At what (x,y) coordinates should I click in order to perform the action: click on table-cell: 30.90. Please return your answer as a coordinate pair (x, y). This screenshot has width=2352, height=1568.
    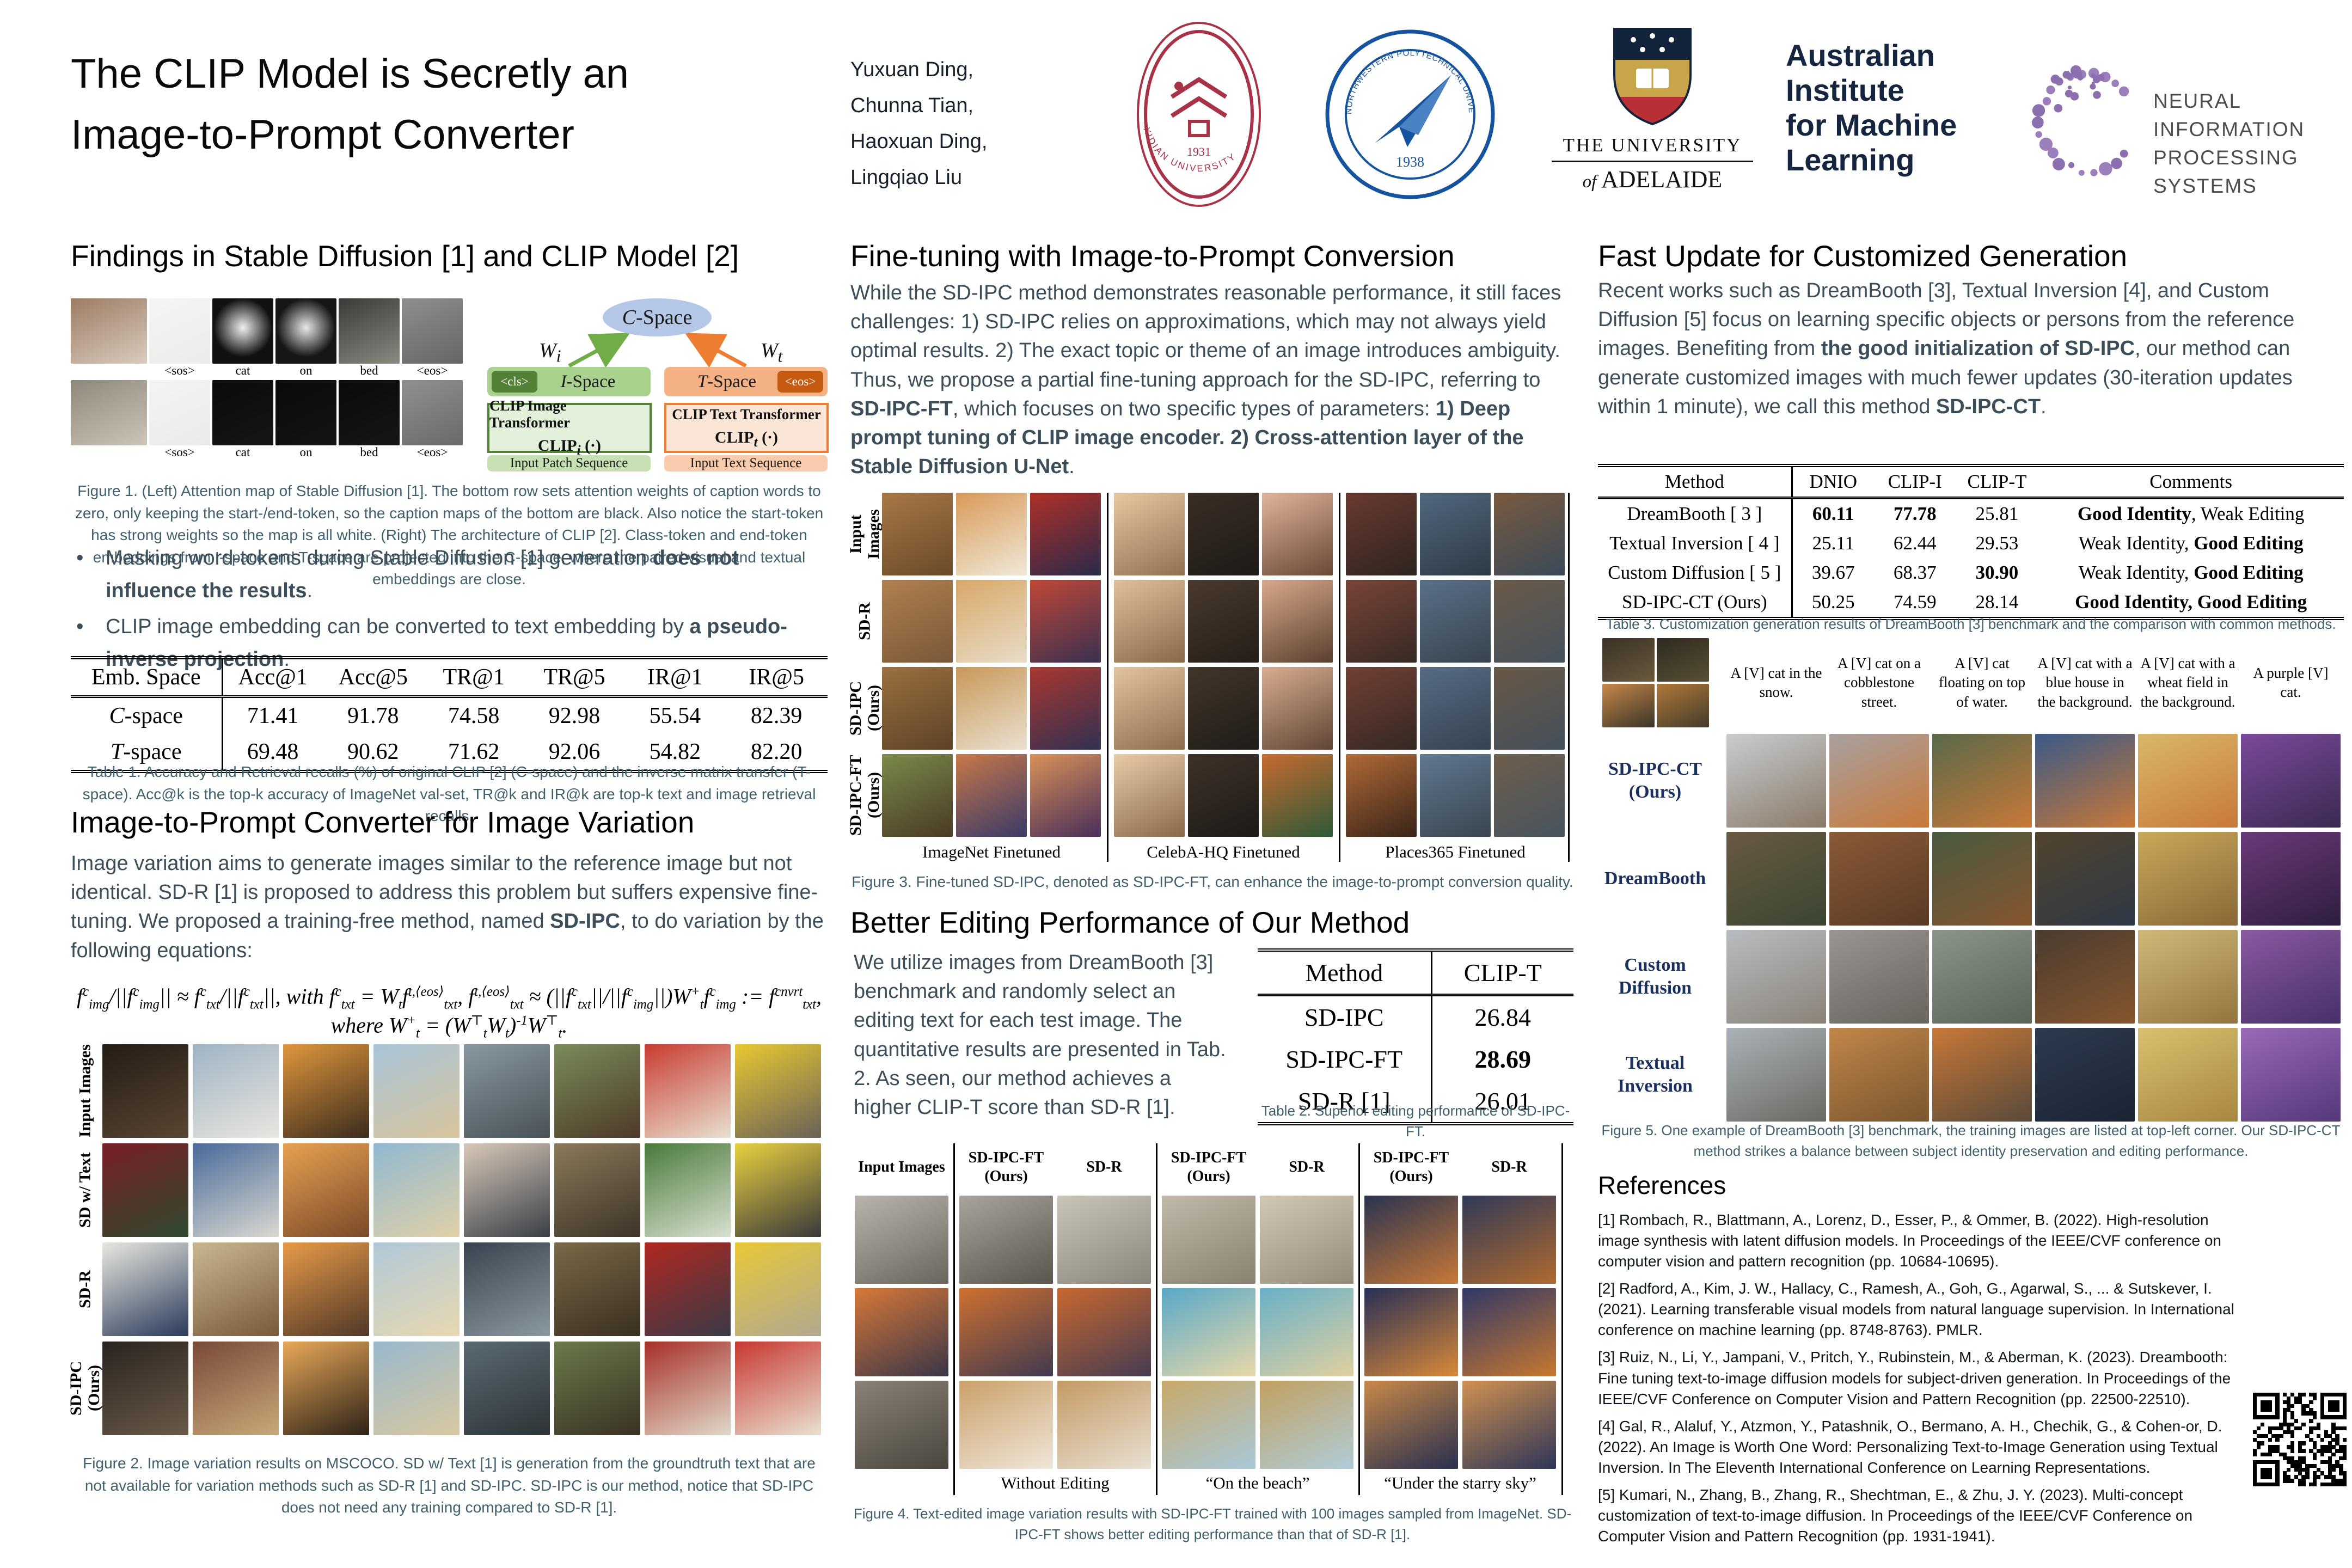
    Looking at the image, I should click on (1997, 572).